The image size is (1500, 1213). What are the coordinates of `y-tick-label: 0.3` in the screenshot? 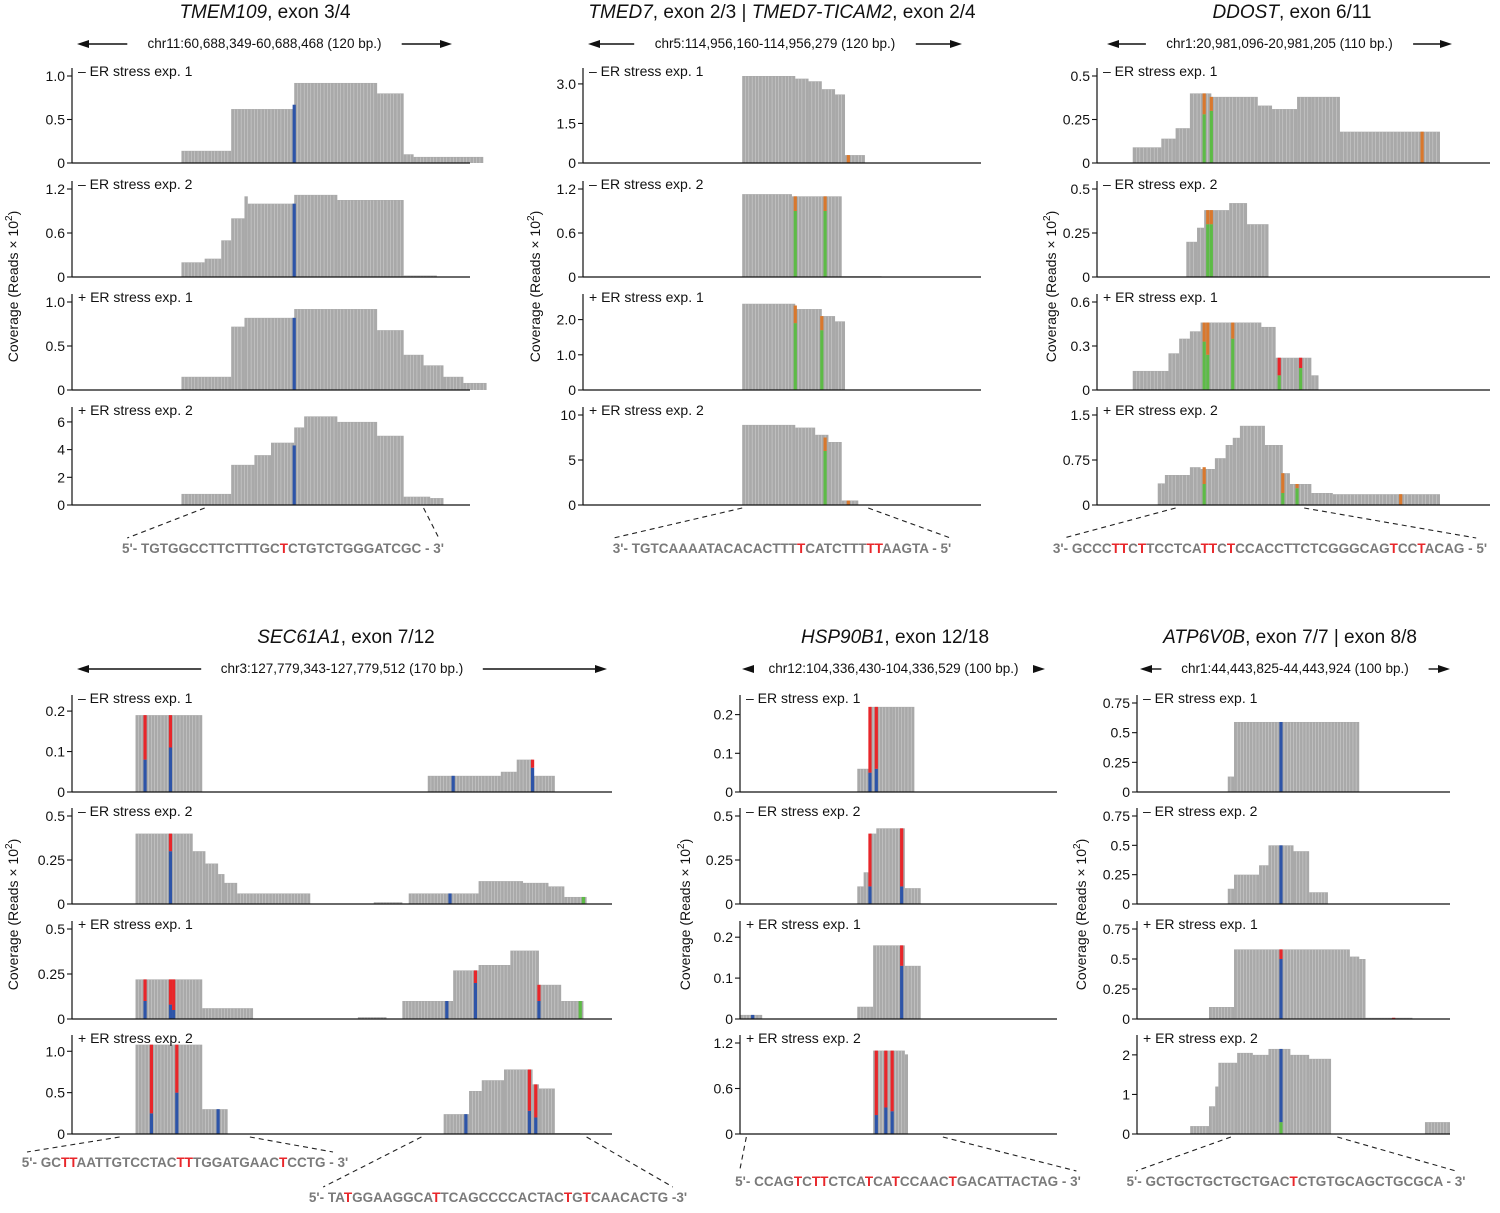 It's located at (1081, 346).